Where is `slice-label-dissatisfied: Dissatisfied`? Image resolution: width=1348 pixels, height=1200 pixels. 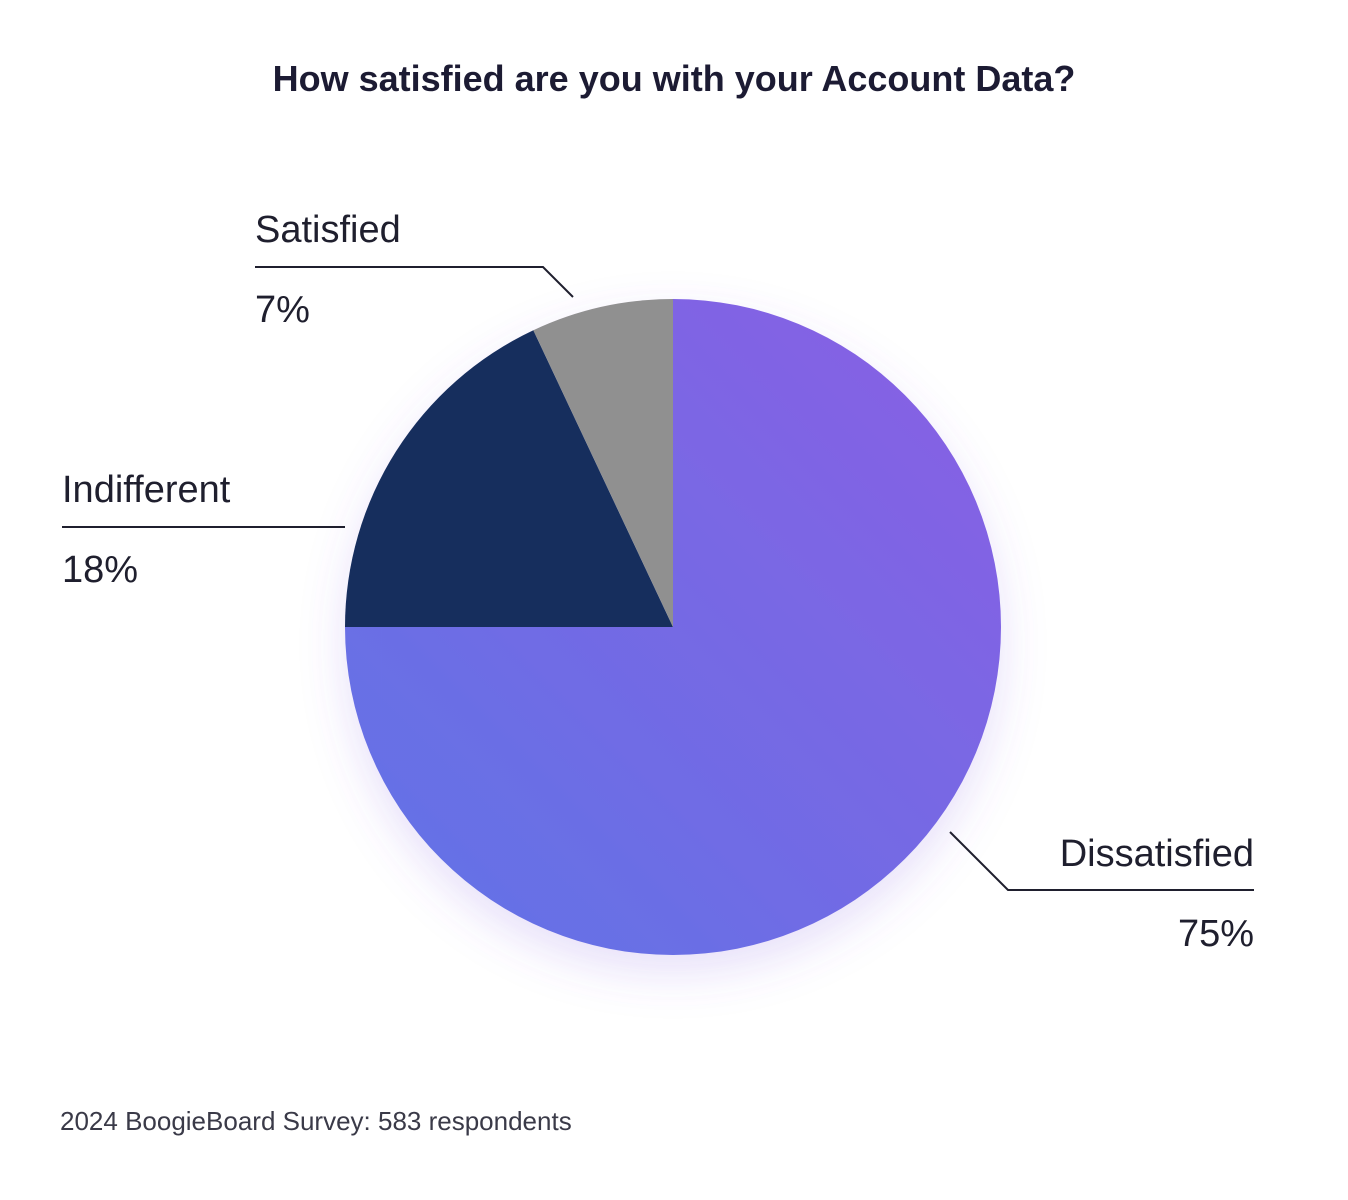
slice-label-dissatisfied: Dissatisfied is located at coordinates (1157, 854).